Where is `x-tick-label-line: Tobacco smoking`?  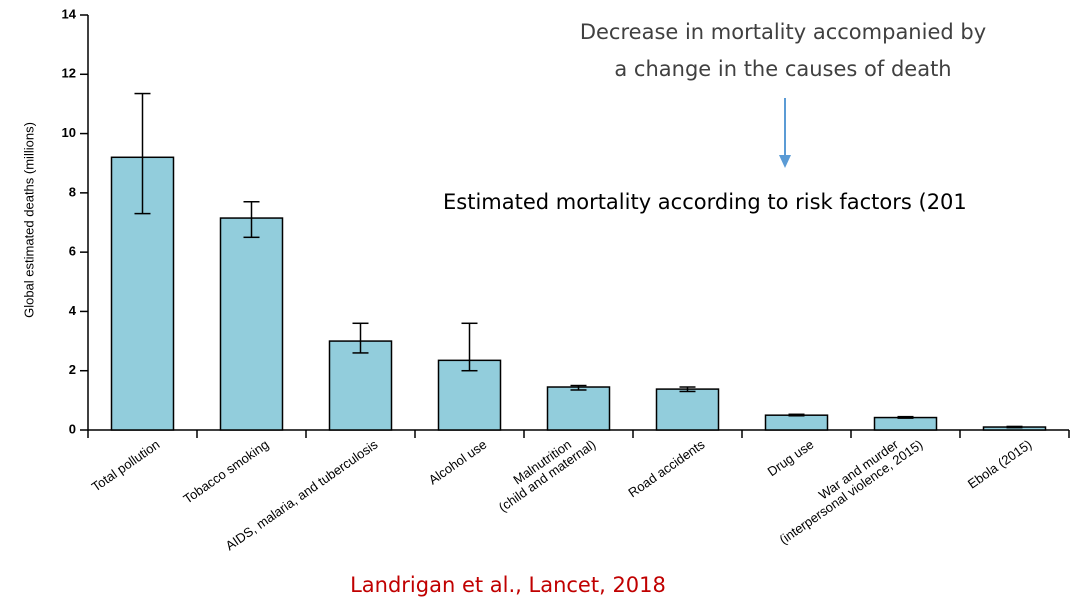
x-tick-label-line: Tobacco smoking is located at coordinates (226, 472).